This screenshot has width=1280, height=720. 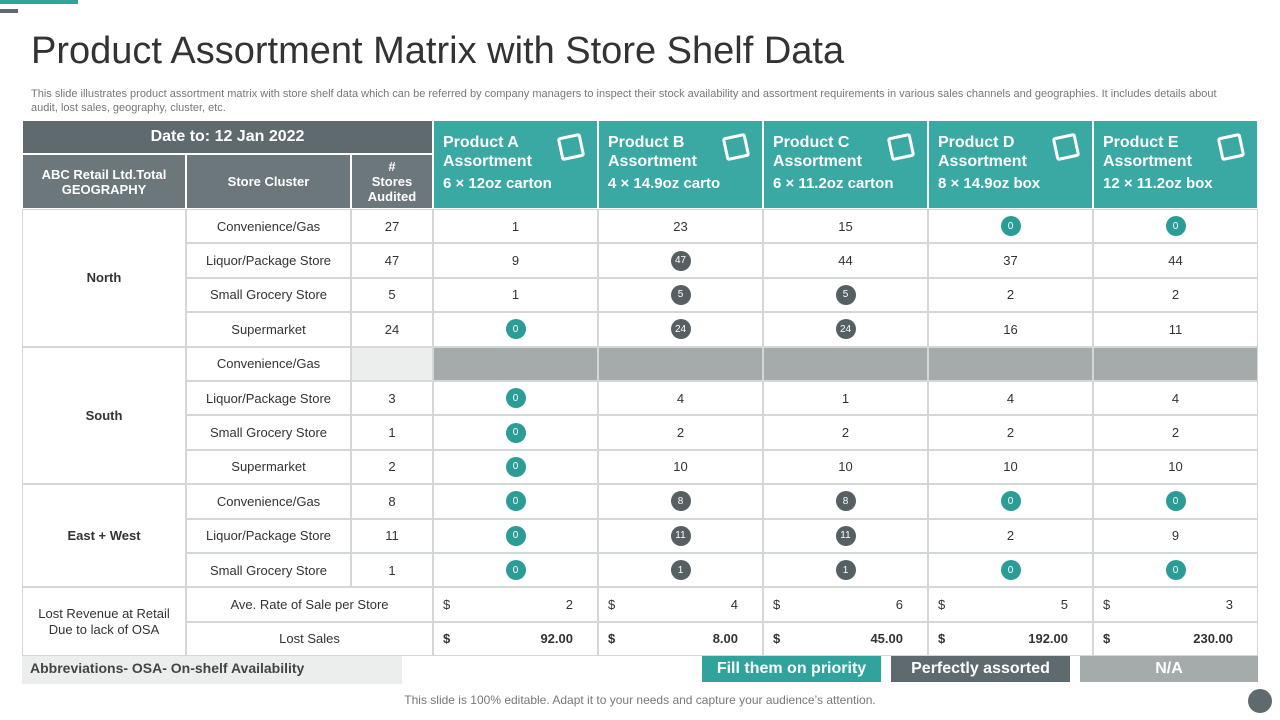 What do you see at coordinates (1147, 152) in the screenshot?
I see `product-name: Product E Assortment` at bounding box center [1147, 152].